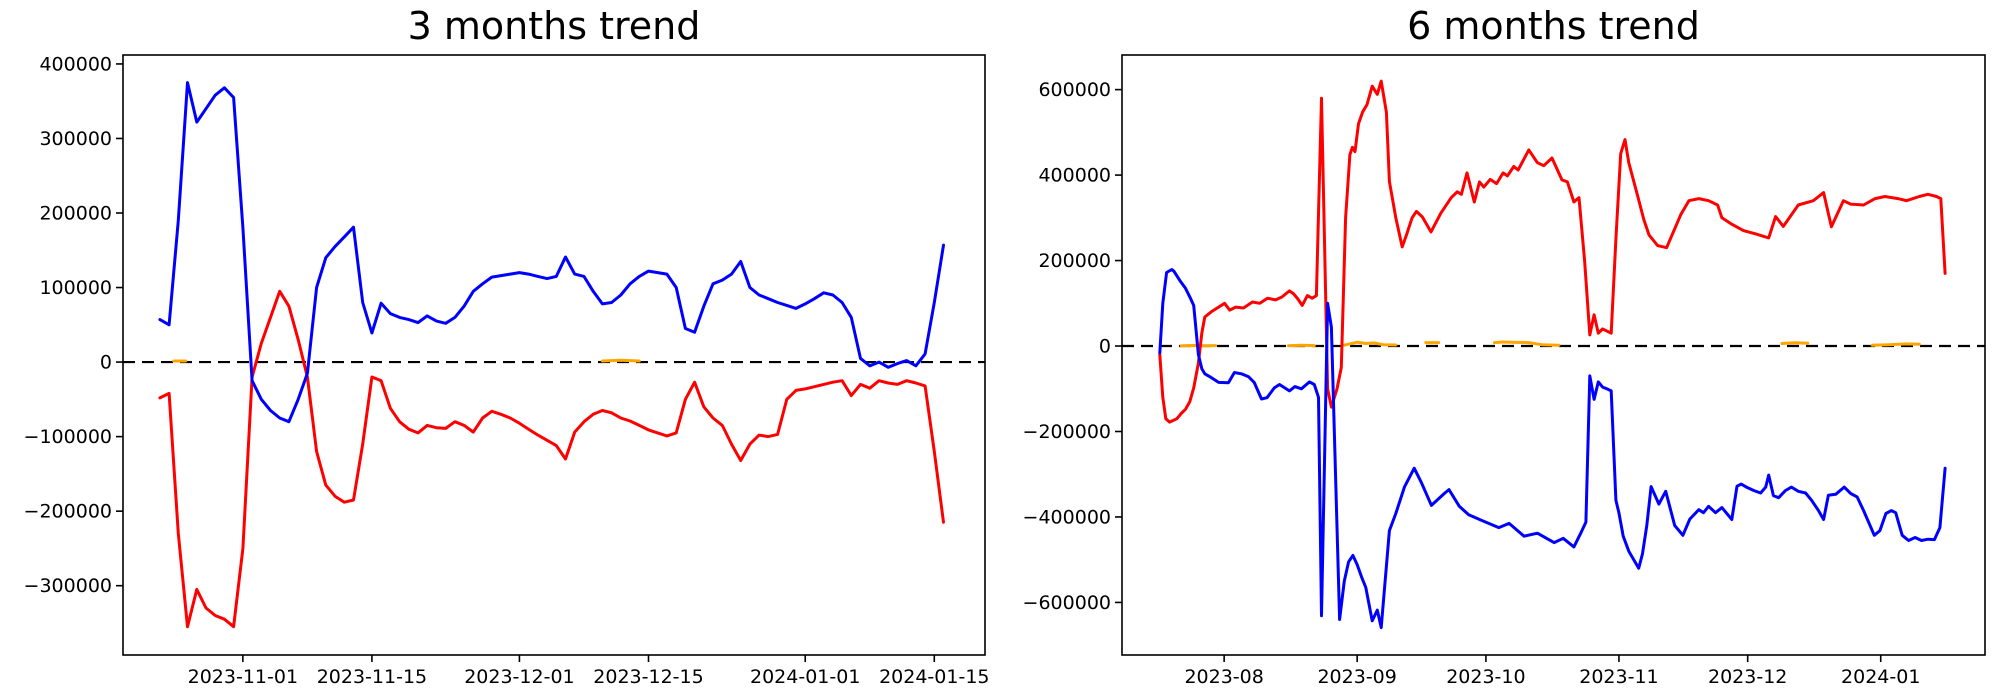 Image resolution: width=2000 pixels, height=700 pixels. Describe the element at coordinates (519, 677) in the screenshot. I see `x-tick-label: 2023-12-01` at that location.